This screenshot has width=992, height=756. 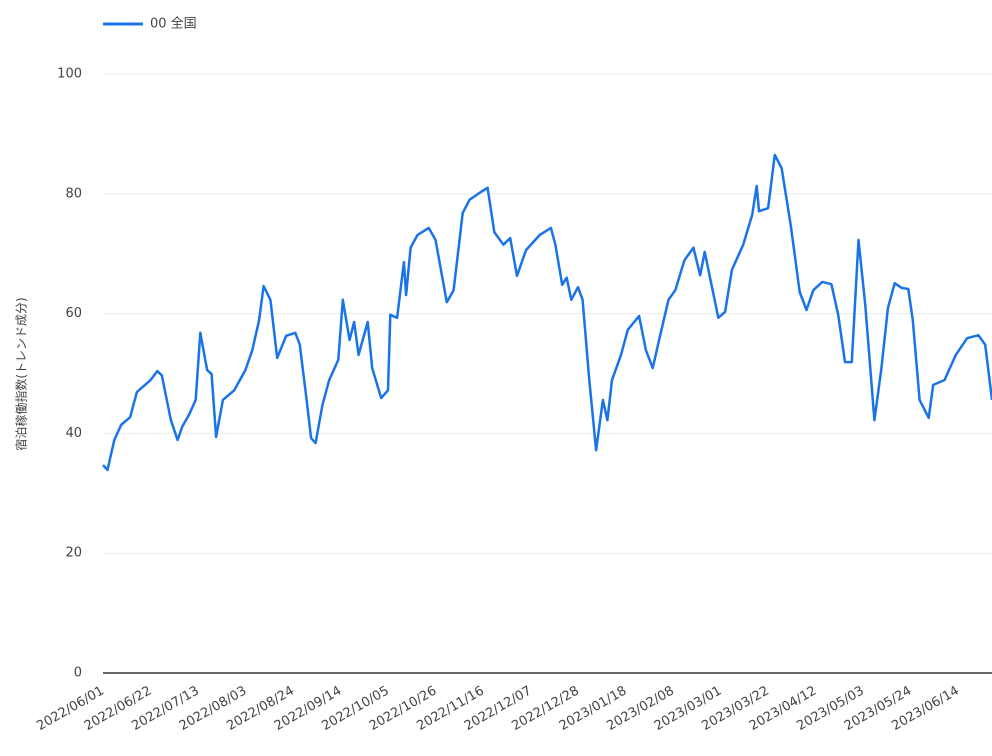 I want to click on y-axis-label: 宿泊稼働指数(トレンド成分), so click(x=21, y=373).